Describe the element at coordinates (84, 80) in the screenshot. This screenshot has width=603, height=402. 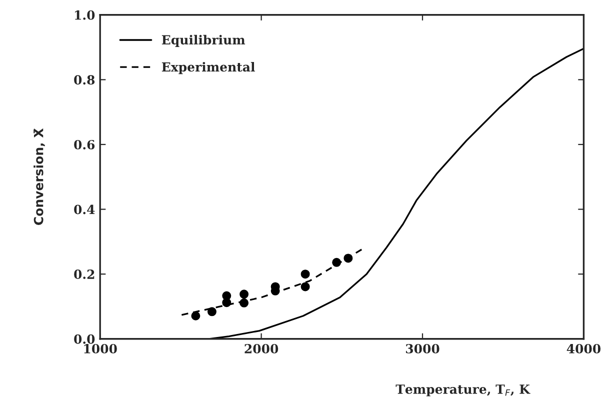
I see `y-tick-label: 0.8` at that location.